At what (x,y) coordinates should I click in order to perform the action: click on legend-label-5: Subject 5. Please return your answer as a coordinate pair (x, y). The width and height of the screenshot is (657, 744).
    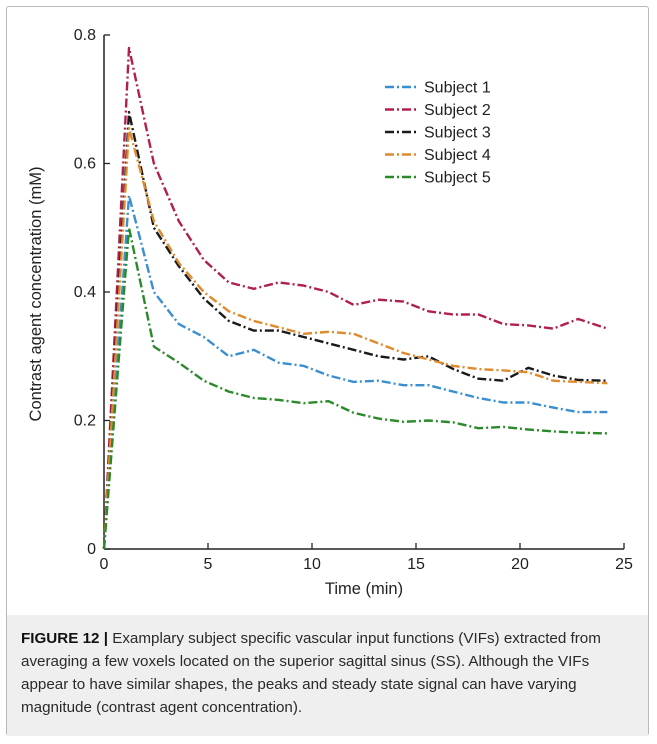
    Looking at the image, I should click on (457, 178).